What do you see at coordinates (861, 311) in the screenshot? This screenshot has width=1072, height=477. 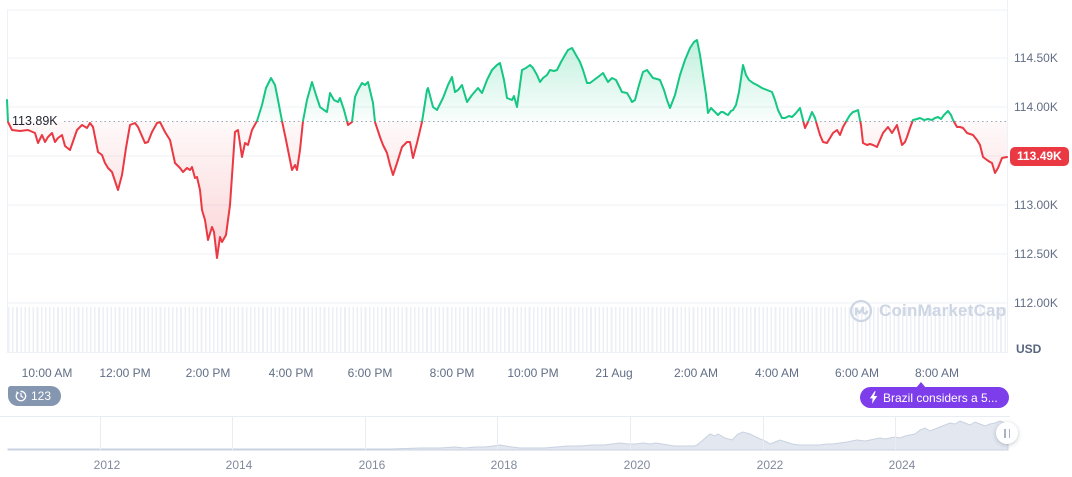 I see `coinmarketcap-logo-icon` at bounding box center [861, 311].